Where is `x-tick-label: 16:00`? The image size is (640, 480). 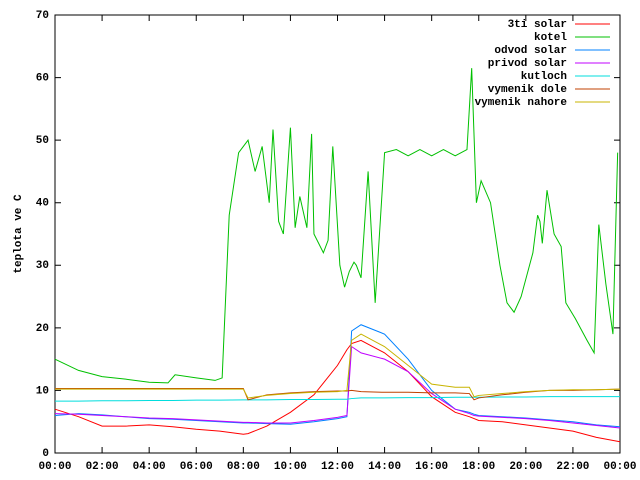 x-tick-label: 16:00 is located at coordinates (431, 467).